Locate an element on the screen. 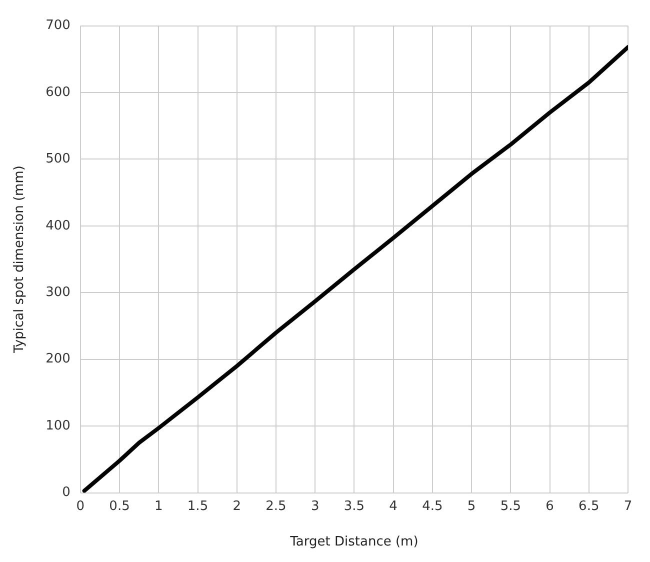 The image size is (650, 562). x-tick-label: 3.5 is located at coordinates (354, 506).